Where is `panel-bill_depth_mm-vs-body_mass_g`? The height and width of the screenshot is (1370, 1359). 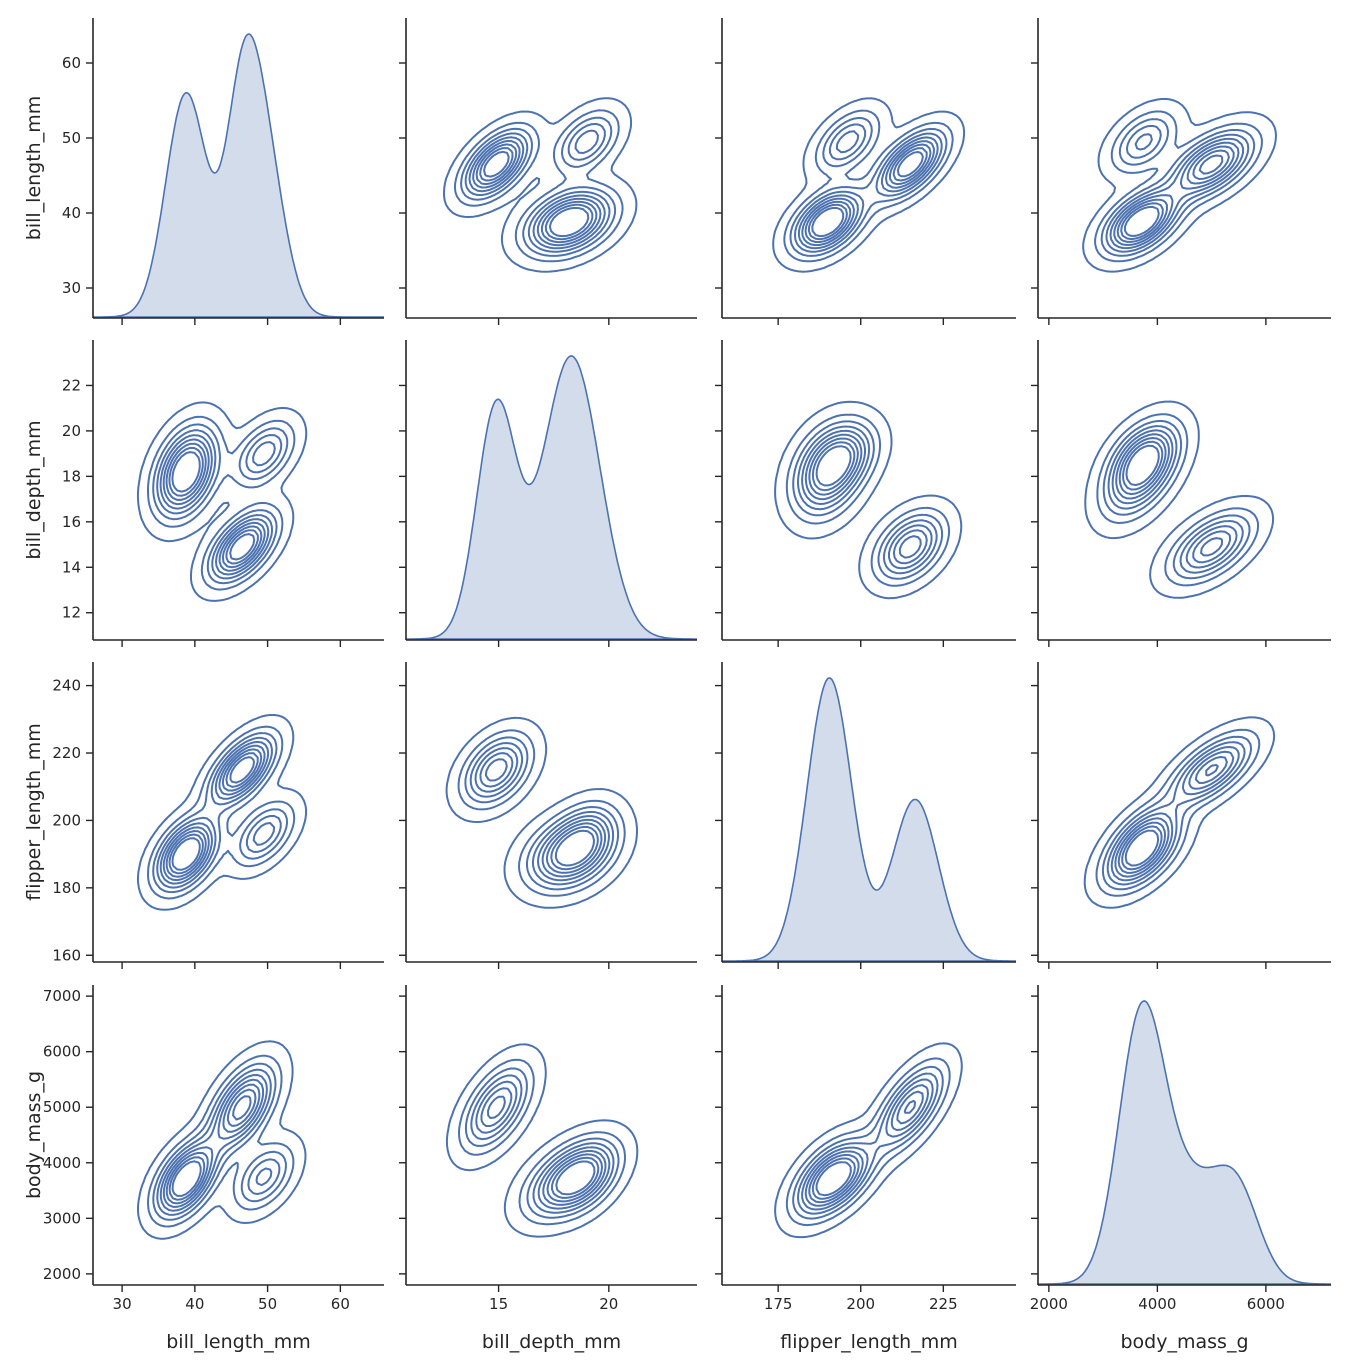 panel-bill_depth_mm-vs-body_mass_g is located at coordinates (1181, 493).